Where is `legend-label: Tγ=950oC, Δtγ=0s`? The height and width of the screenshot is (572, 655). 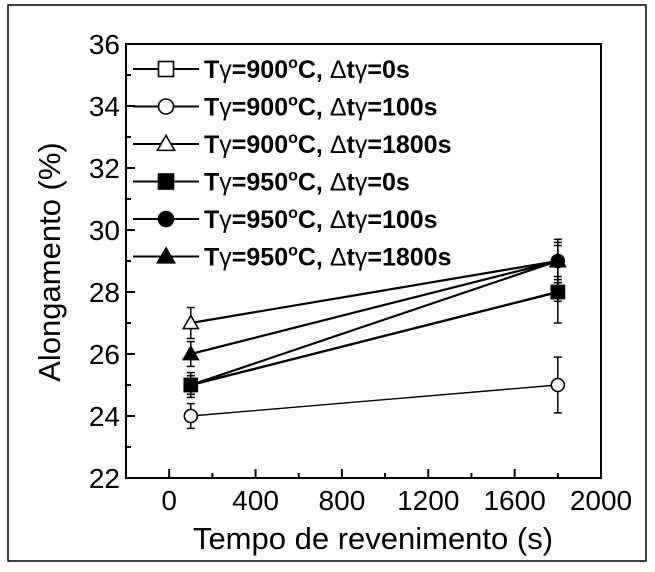
legend-label: Tγ=950oC, Δtγ=0s is located at coordinates (307, 182).